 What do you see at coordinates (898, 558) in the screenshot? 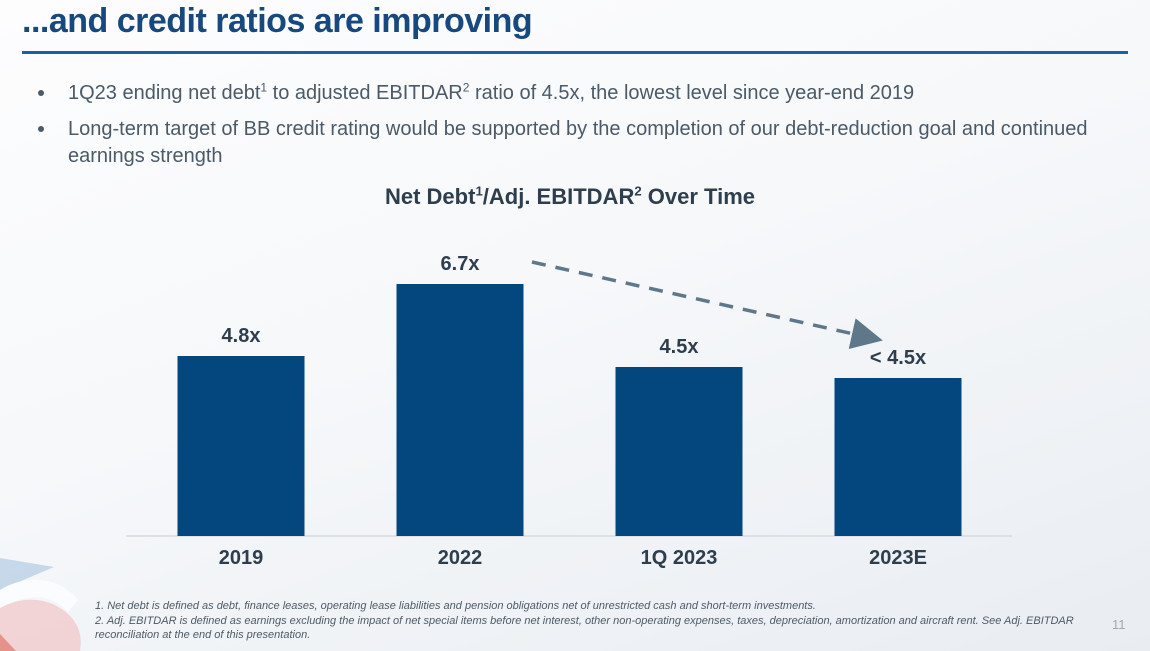
I see `x-axis-label: 2023E` at bounding box center [898, 558].